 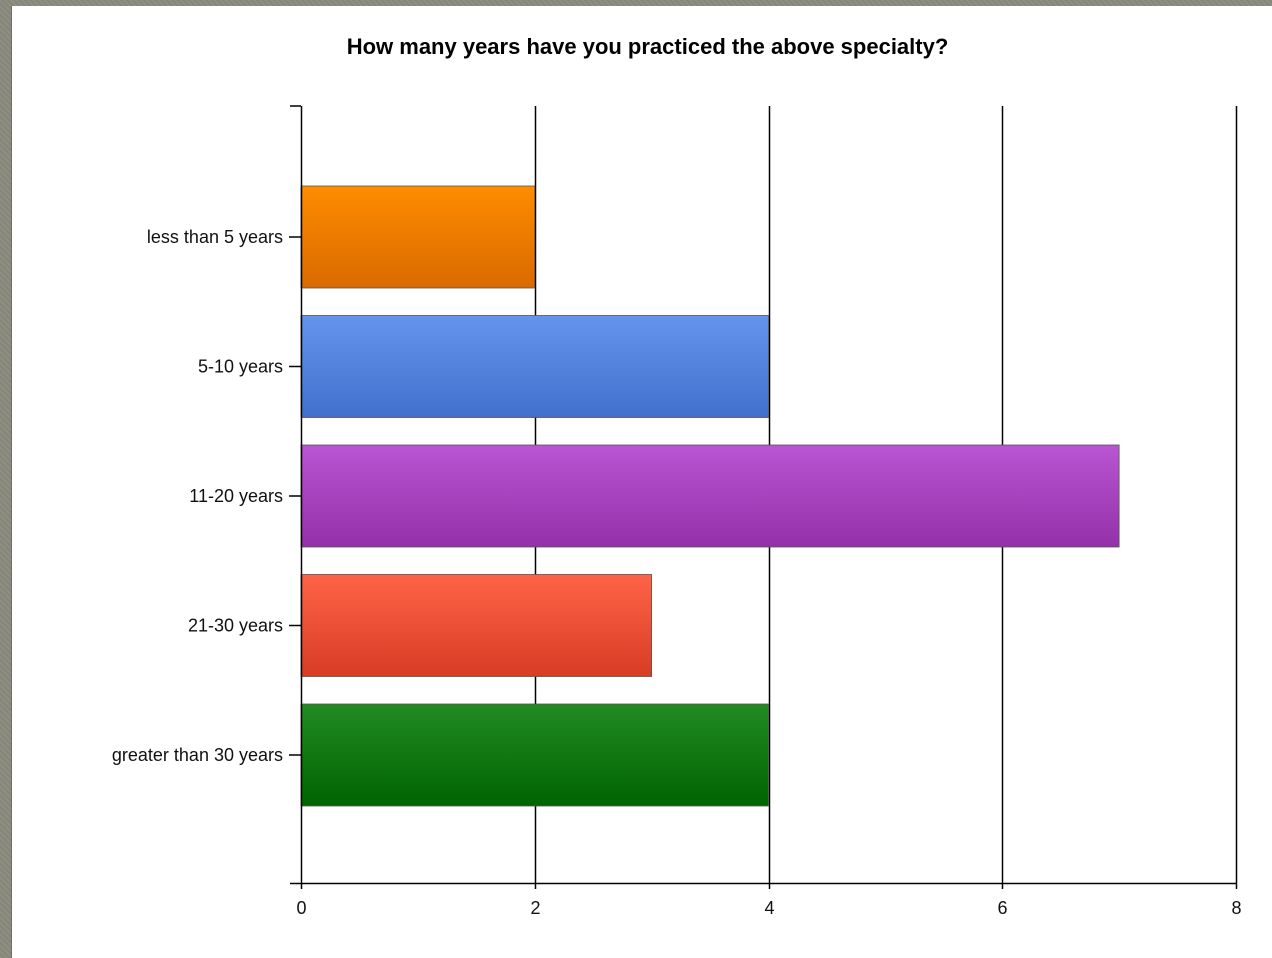 What do you see at coordinates (301, 908) in the screenshot?
I see `x-tick-label: 0` at bounding box center [301, 908].